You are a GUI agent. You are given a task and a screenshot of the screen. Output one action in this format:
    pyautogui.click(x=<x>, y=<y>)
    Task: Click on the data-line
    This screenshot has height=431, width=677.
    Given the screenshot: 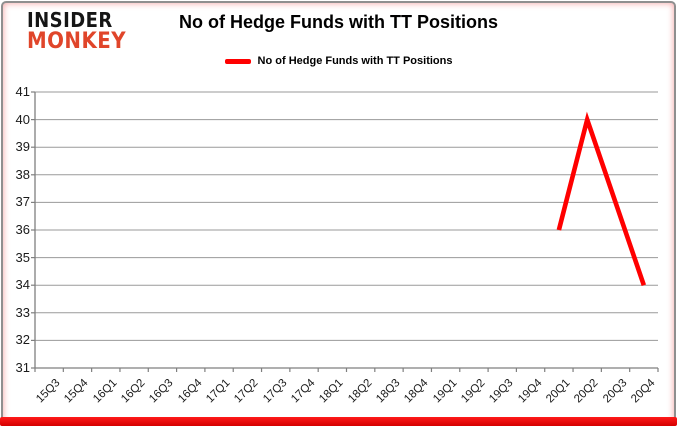 What is the action you would take?
    pyautogui.click(x=601, y=198)
    